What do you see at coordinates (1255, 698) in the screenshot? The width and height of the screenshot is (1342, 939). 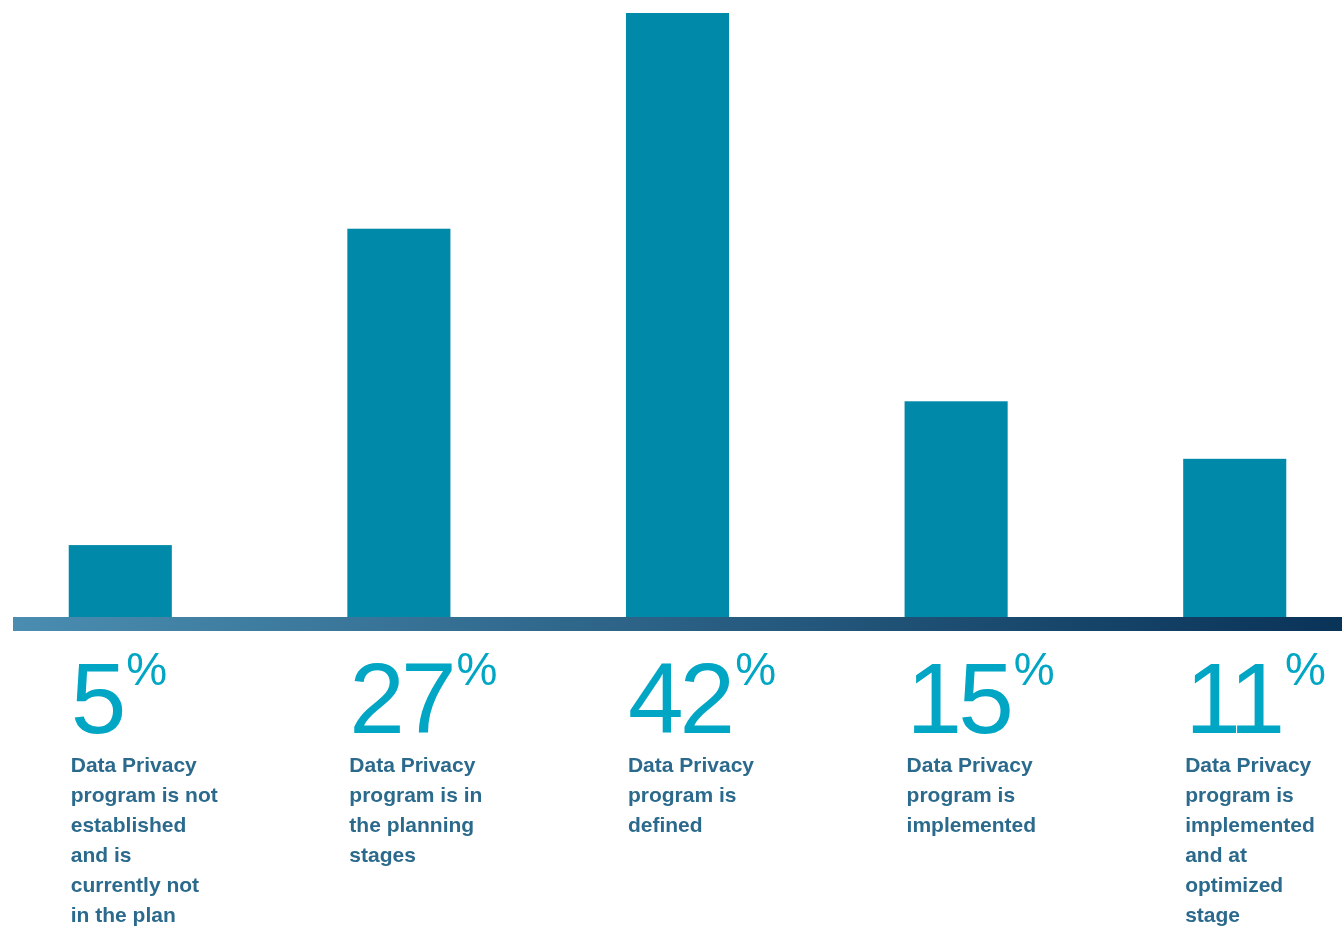 I see `data-label: 11$^{%}$` at bounding box center [1255, 698].